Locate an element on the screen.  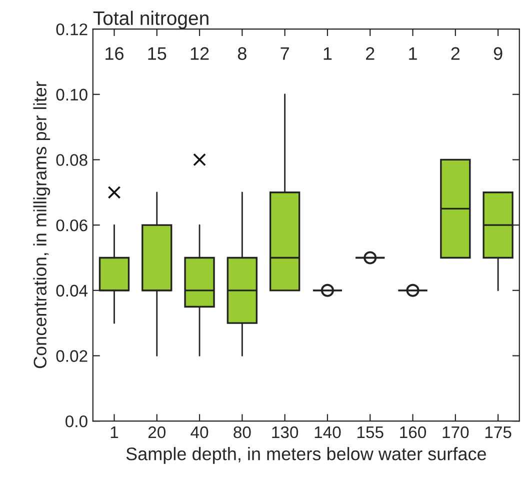
x-tick-label: 1 is located at coordinates (114, 432).